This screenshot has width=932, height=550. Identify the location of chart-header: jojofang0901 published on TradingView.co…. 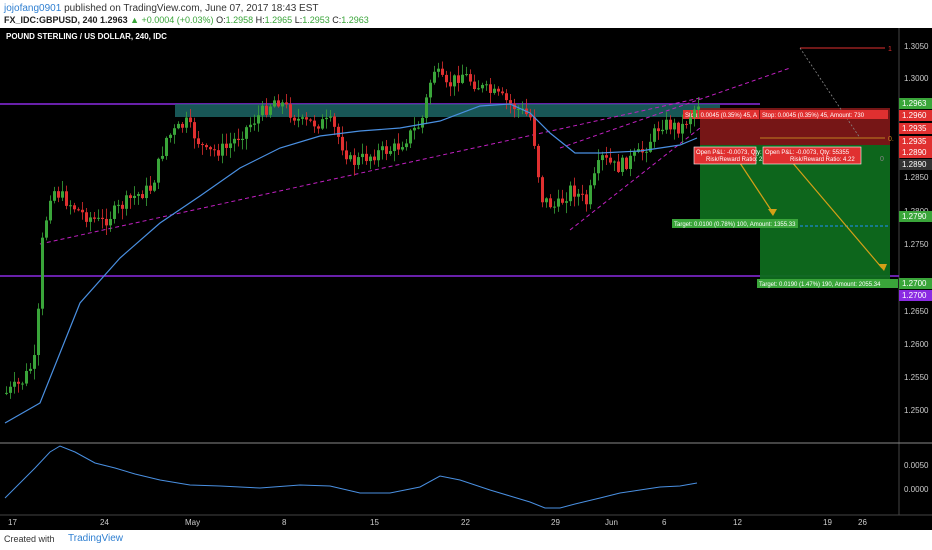
(466, 14).